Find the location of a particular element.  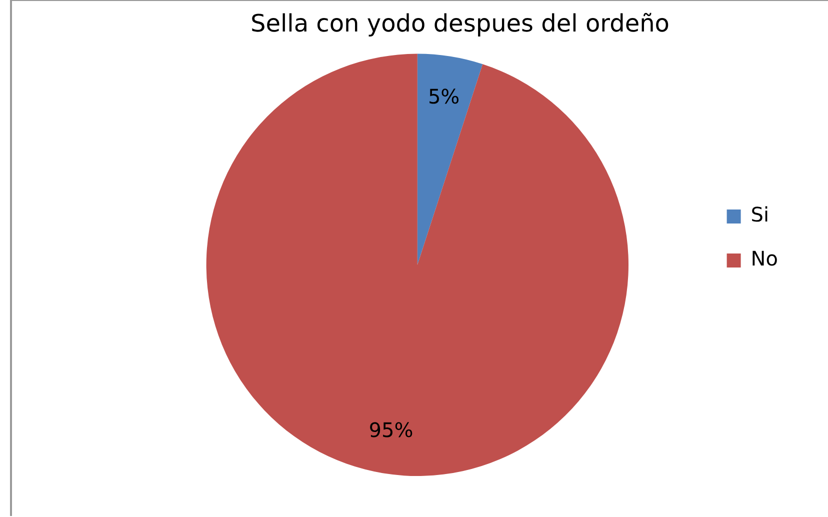

chart-title: Sella con yodo despues del ordeño is located at coordinates (460, 24).